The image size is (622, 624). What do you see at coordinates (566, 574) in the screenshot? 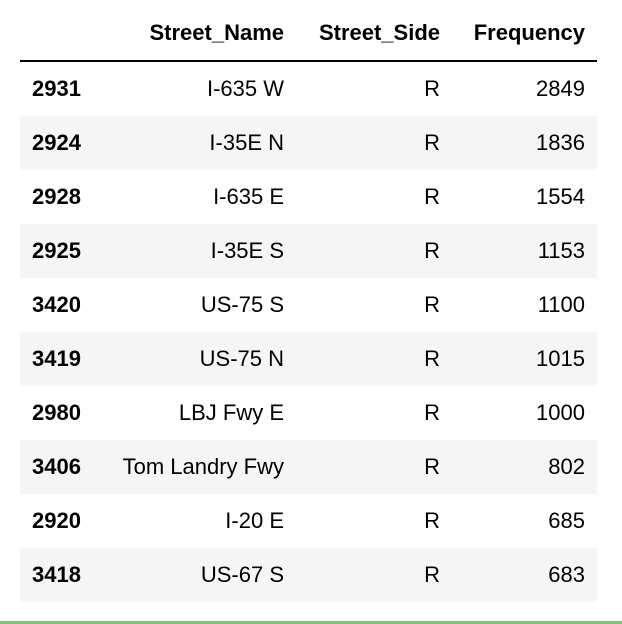
I see `frequency-cell: 683` at bounding box center [566, 574].